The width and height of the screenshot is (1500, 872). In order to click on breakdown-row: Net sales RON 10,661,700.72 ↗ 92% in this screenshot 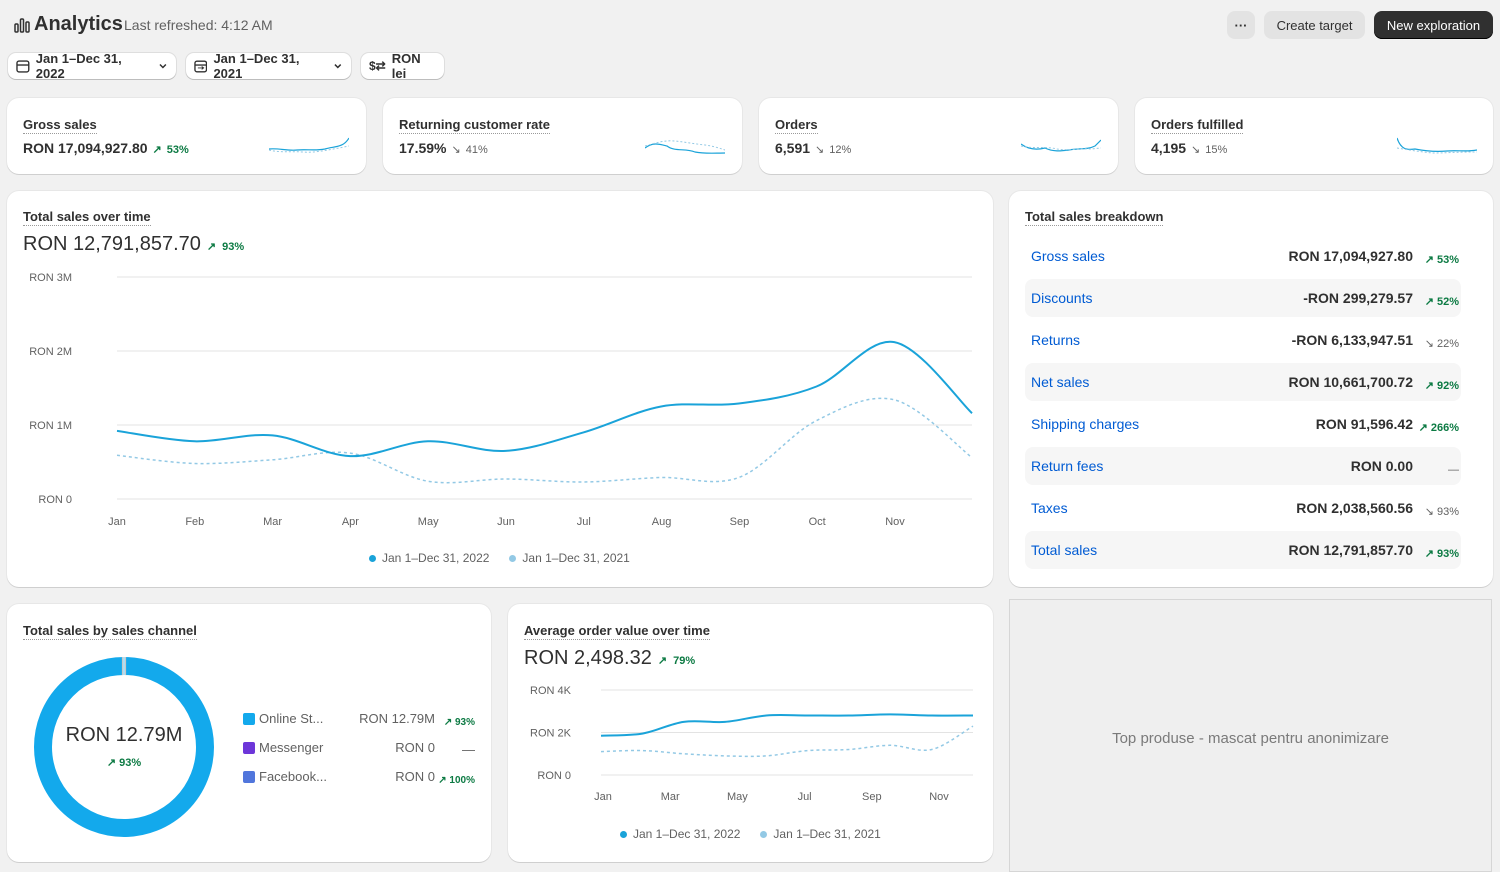, I will do `click(1243, 382)`.